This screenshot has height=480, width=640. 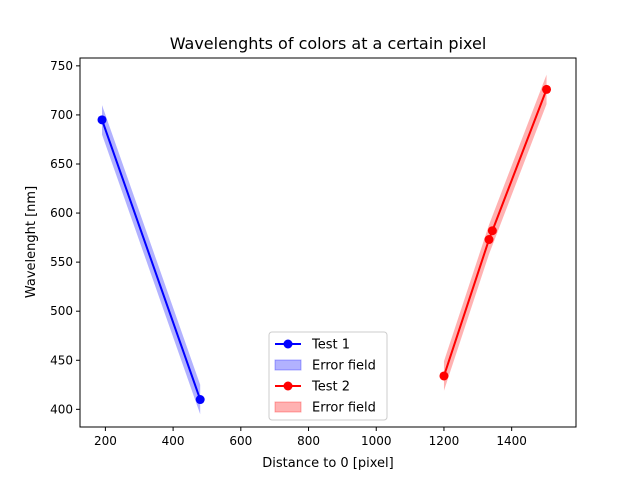 I want to click on legend-label: Test 2, so click(x=330, y=387).